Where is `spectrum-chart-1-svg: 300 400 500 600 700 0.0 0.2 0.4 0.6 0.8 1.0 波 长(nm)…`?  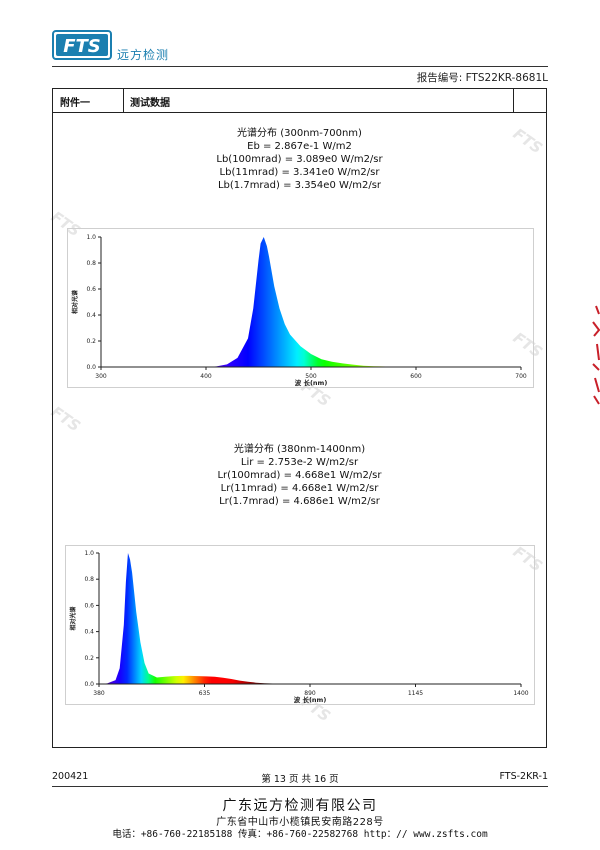 spectrum-chart-1-svg: 300 400 500 600 700 0.0 0.2 0.4 0.6 0.8 1.0 波 长(nm)… is located at coordinates (299, 310).